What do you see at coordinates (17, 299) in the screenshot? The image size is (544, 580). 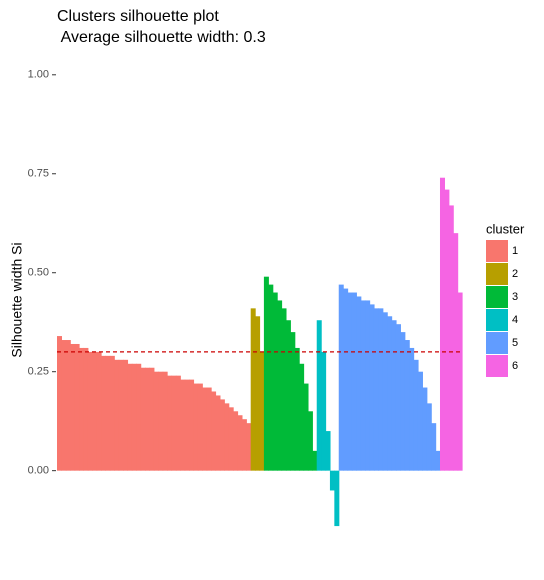 I see `y-axis-title: Silhouette width Si` at bounding box center [17, 299].